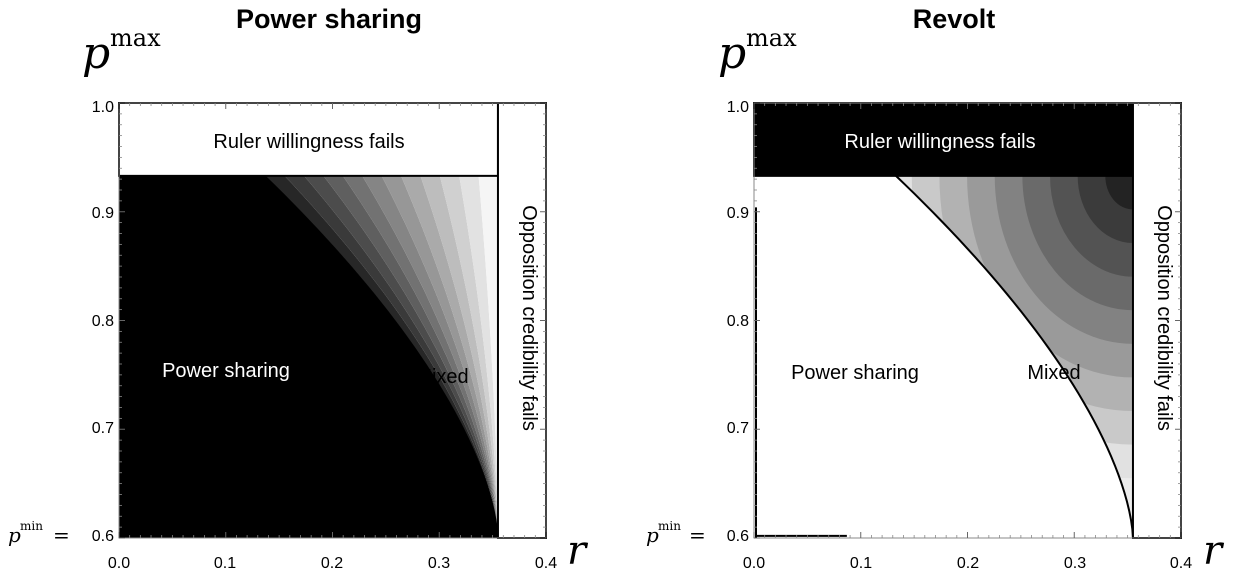 This screenshot has width=1247, height=578. I want to click on region-ruler-willingness, so click(308, 139).